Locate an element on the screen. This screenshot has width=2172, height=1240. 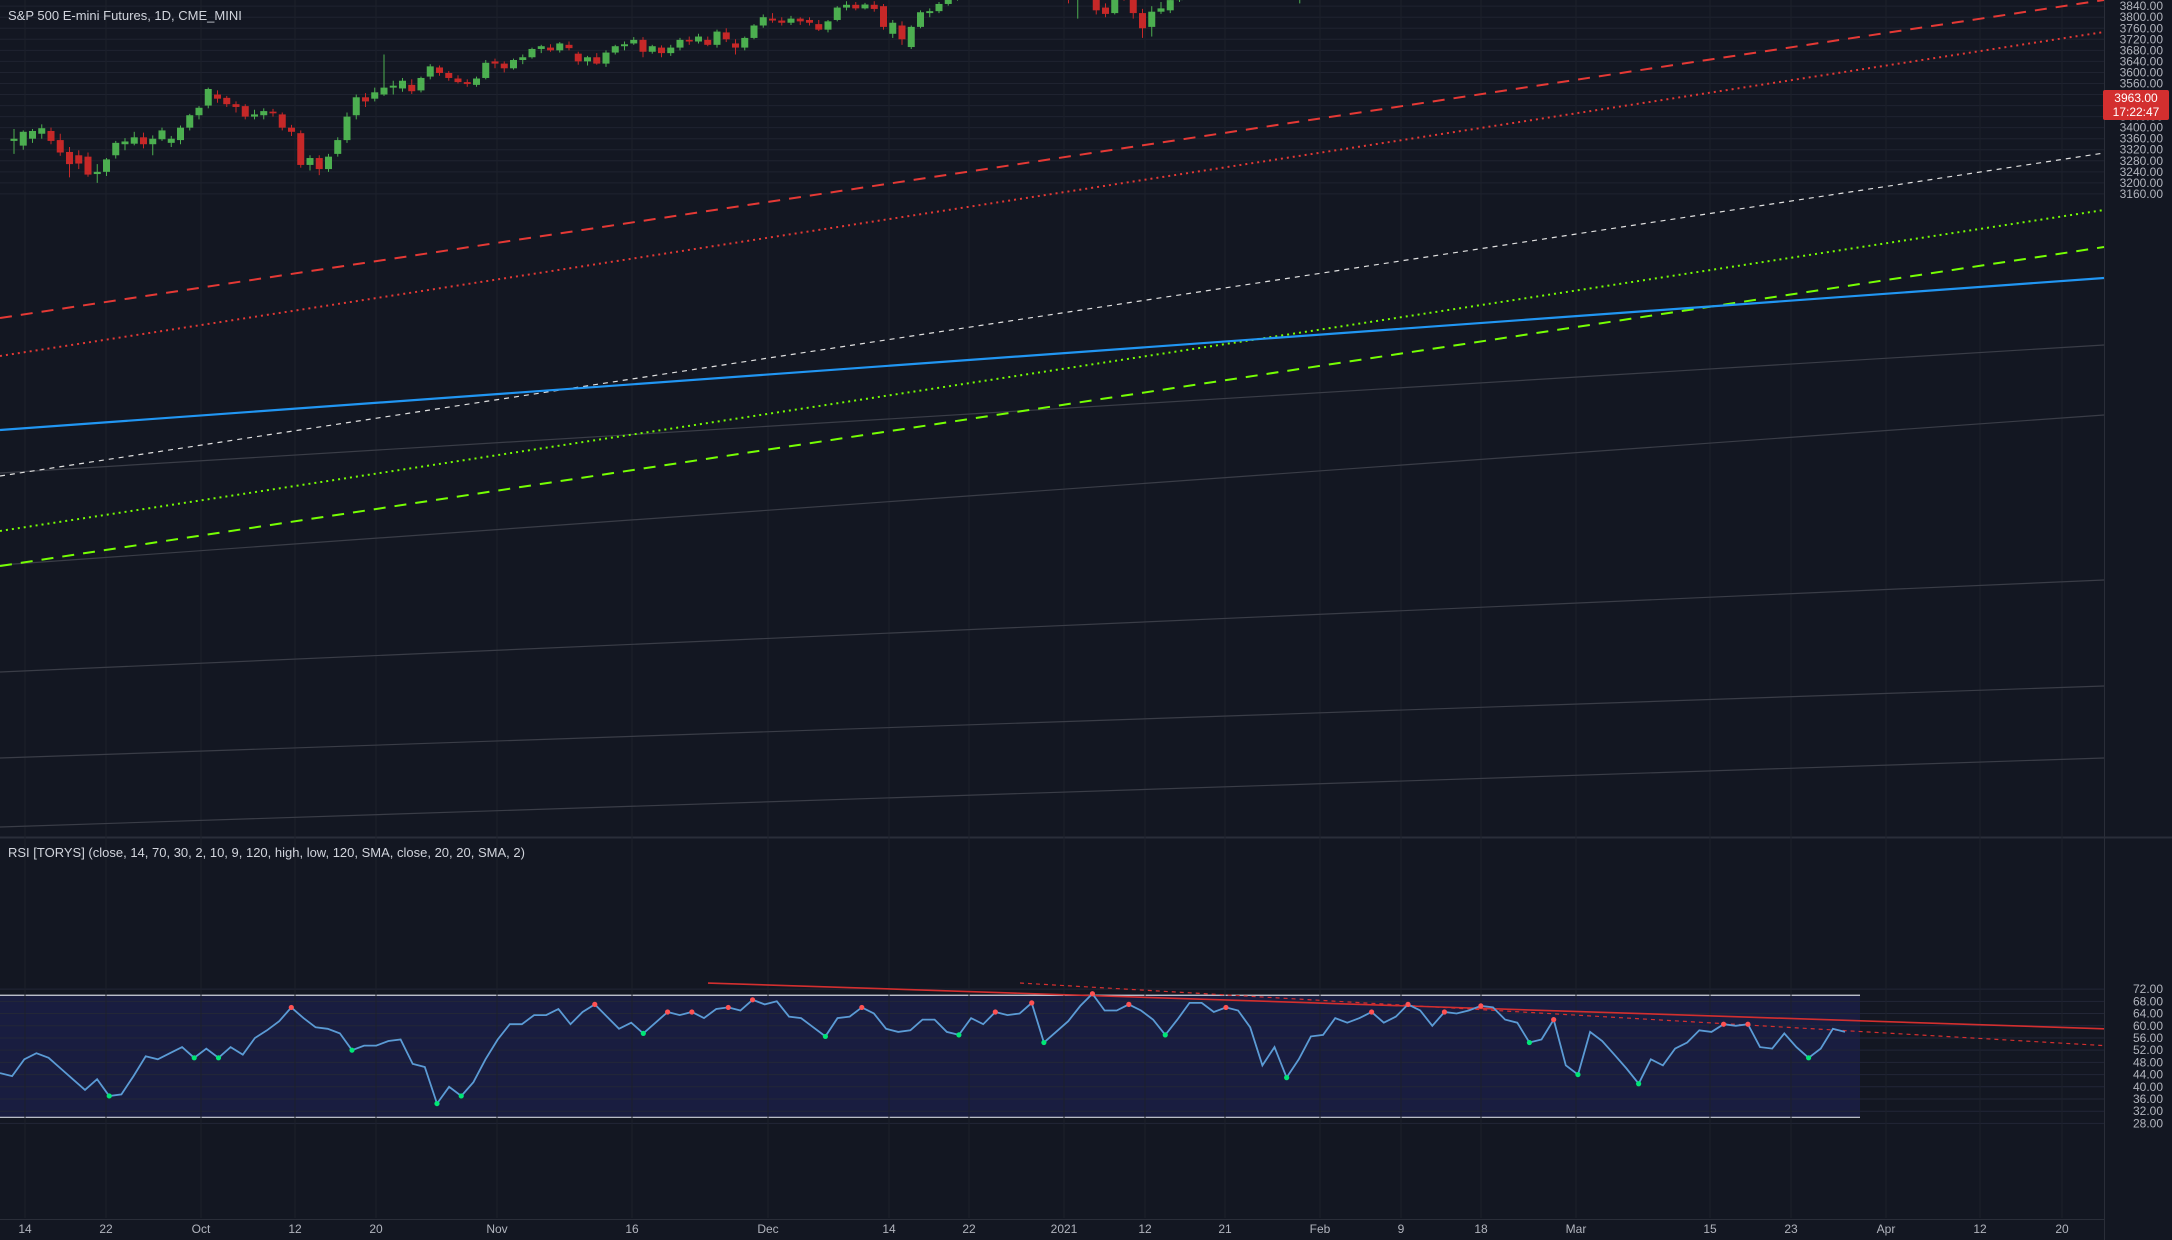
rsi-line is located at coordinates (923, 1049).